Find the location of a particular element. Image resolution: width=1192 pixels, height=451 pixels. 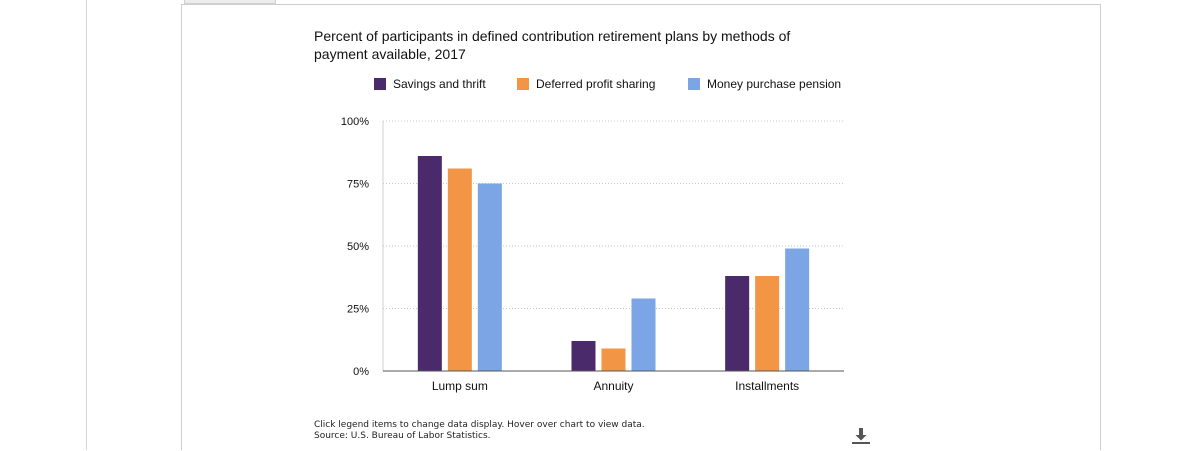

y-tick-label: 100% is located at coordinates (355, 122).